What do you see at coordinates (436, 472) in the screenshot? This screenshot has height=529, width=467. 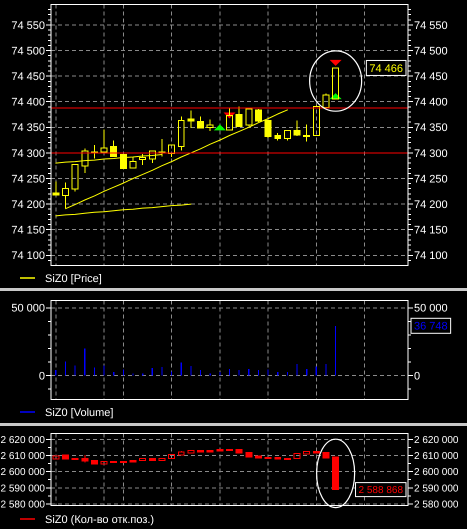 I see `y2-tick-label: 2 600 000` at bounding box center [436, 472].